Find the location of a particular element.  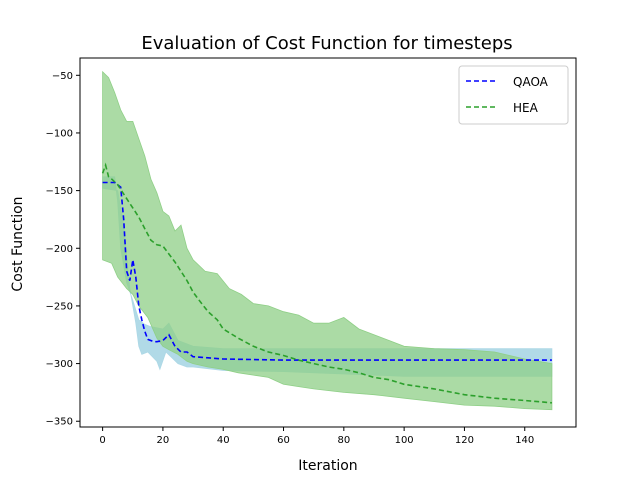

x-tick-label: 80 is located at coordinates (343, 440).